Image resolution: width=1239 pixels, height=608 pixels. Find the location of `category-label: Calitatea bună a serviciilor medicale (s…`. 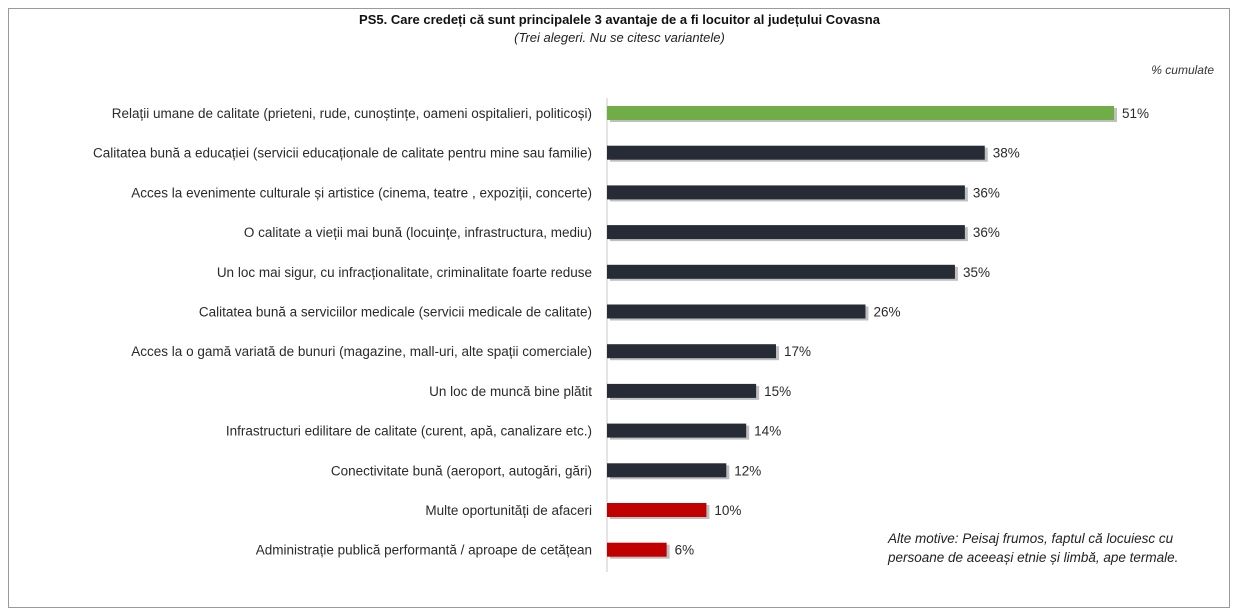

category-label: Calitatea bună a serviciilor medicale (s… is located at coordinates (395, 312).